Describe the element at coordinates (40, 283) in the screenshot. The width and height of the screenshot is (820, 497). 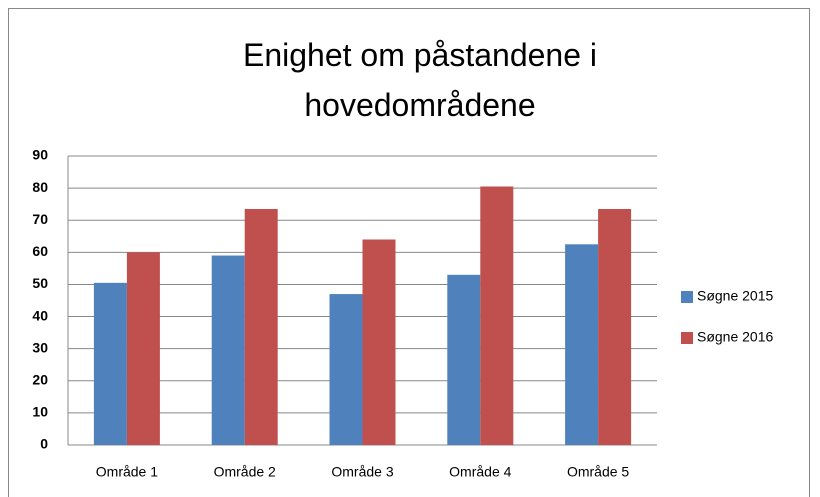
I see `y-tick-label: 50` at that location.